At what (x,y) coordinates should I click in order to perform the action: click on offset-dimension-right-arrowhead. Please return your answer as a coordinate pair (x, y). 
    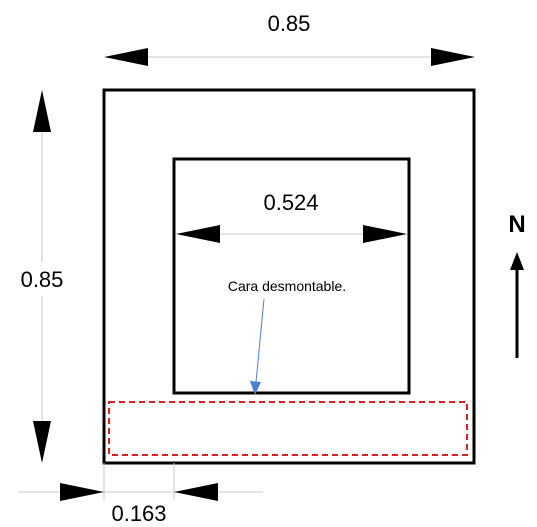
    Looking at the image, I should click on (196, 492).